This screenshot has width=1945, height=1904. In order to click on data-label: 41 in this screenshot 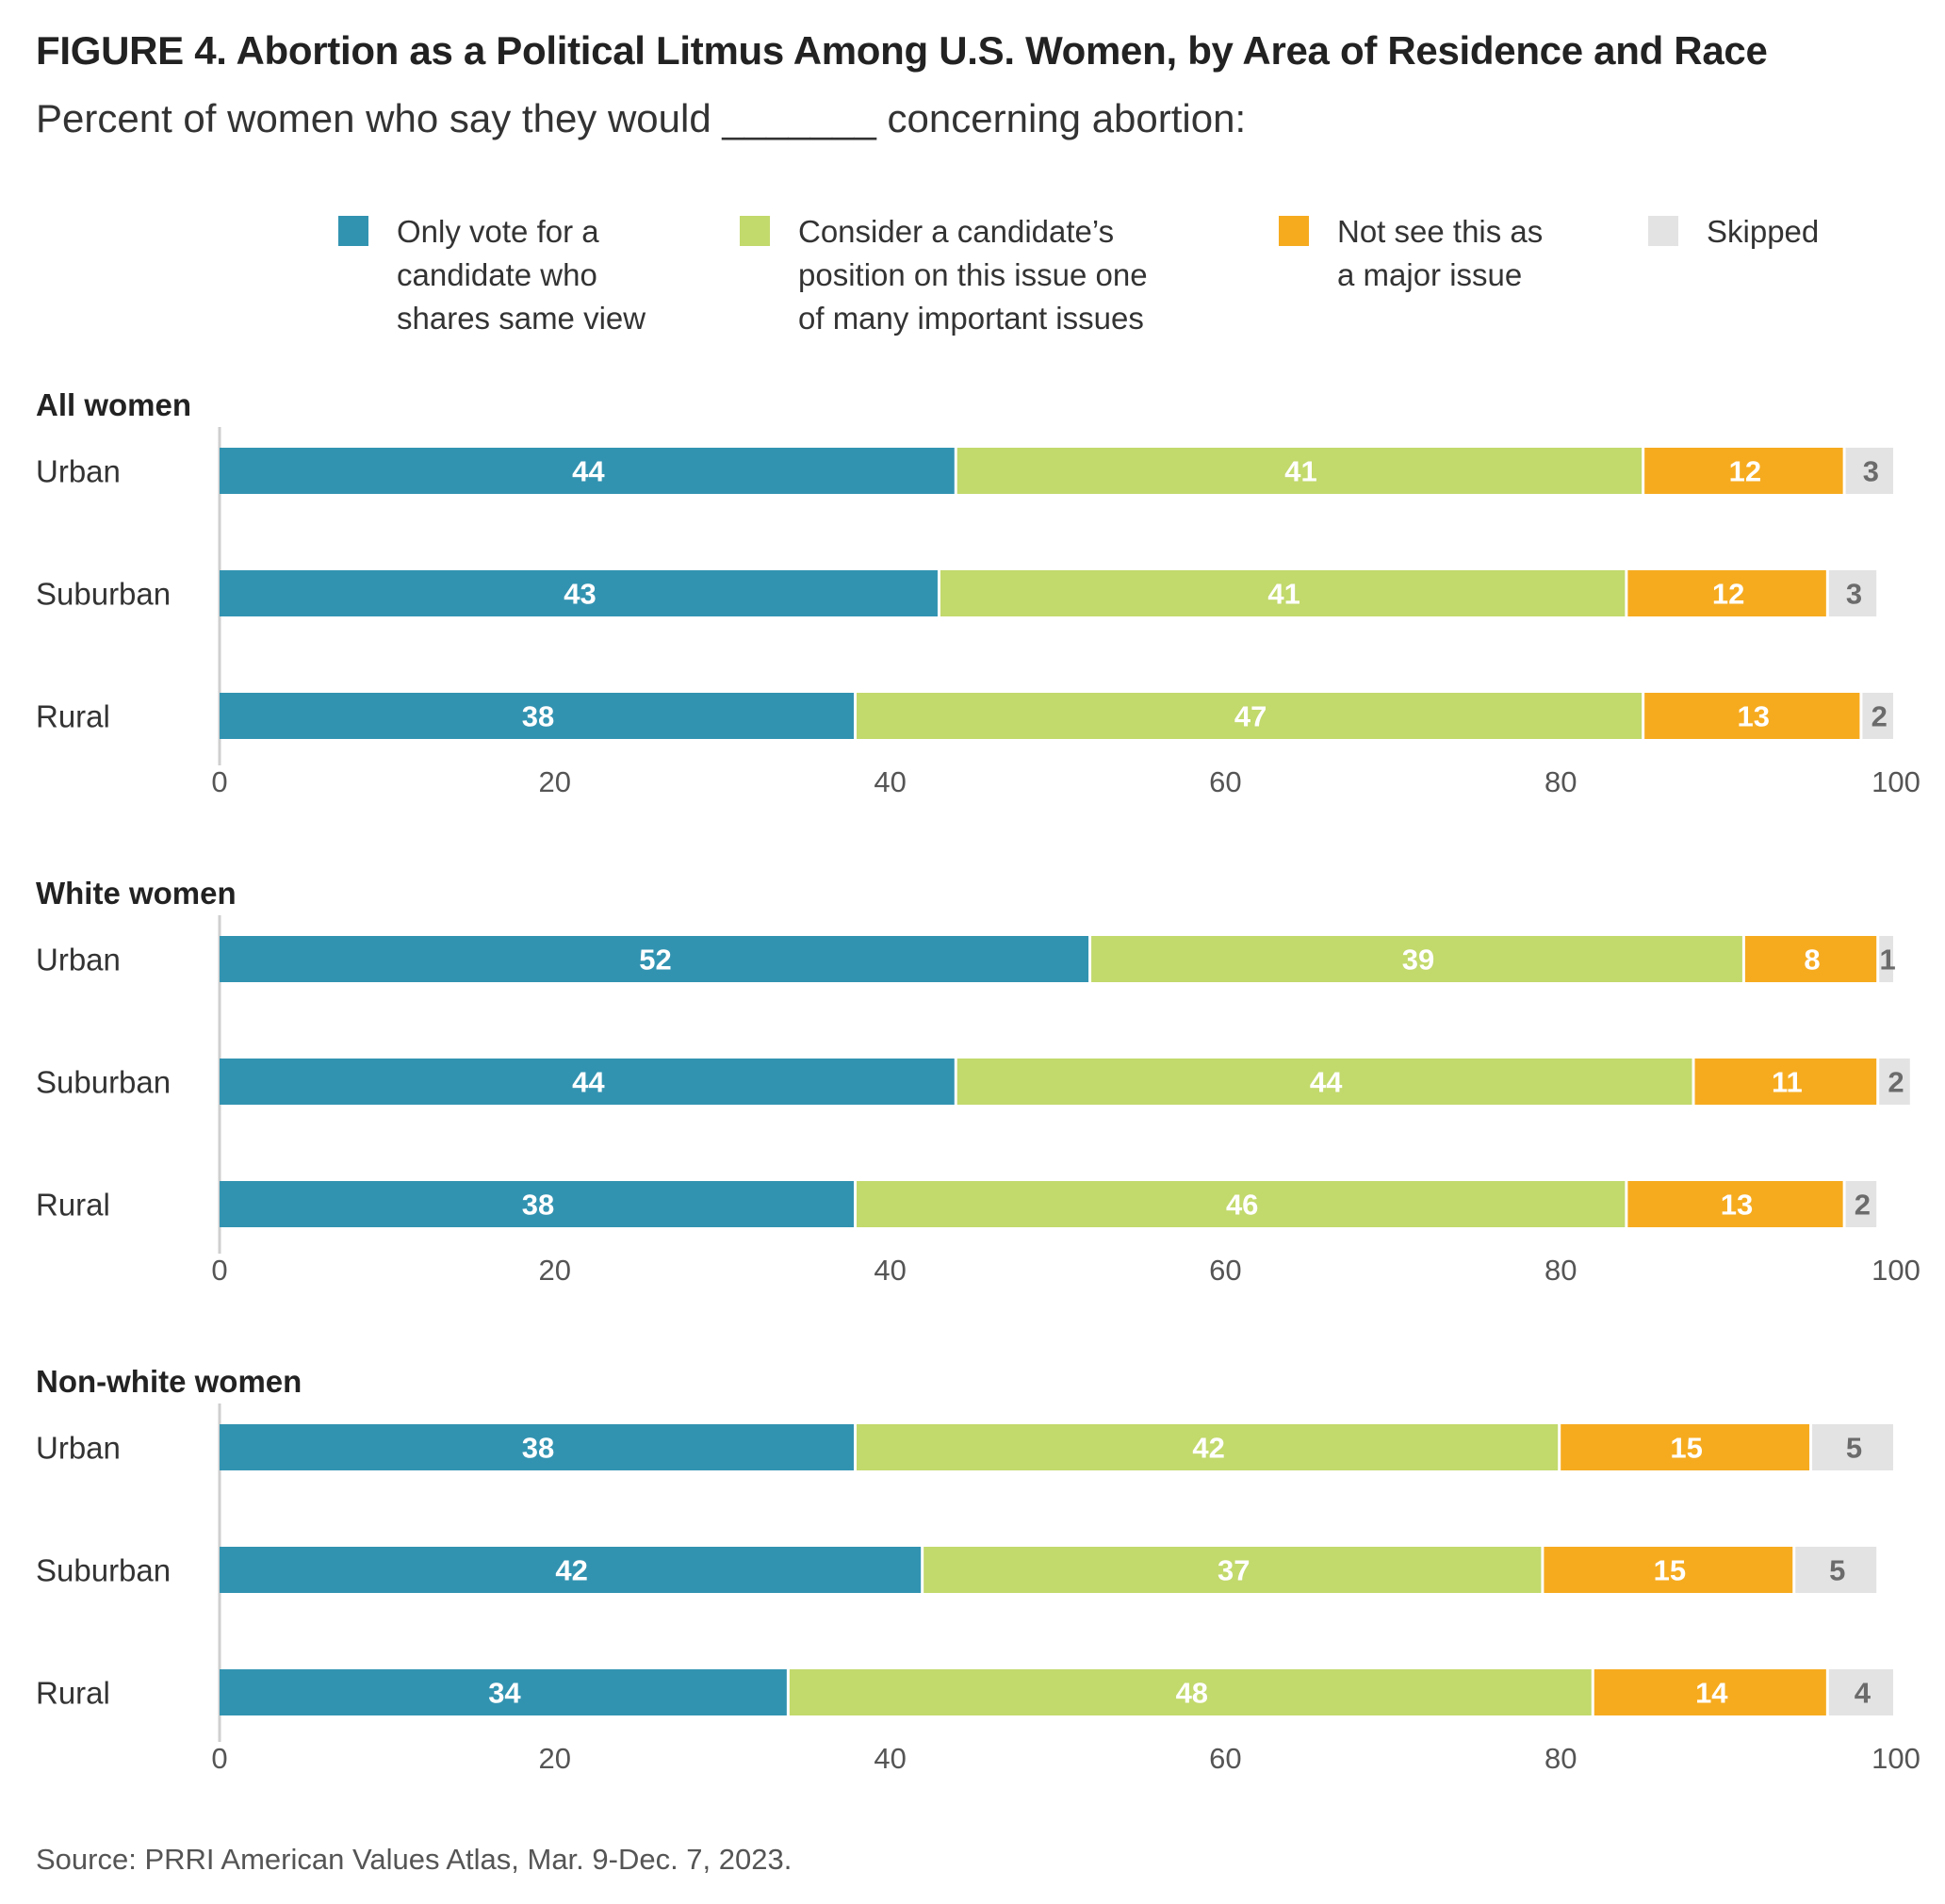, I will do `click(1300, 471)`.